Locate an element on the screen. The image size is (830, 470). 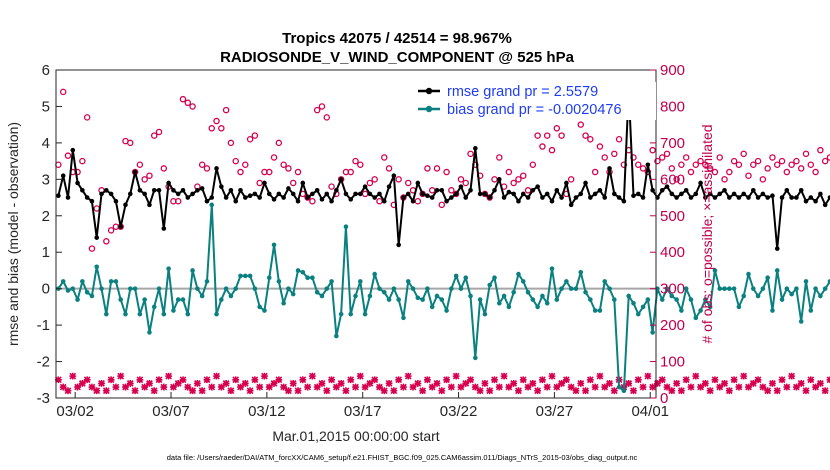
y-tick-left-label: 0 is located at coordinates (46, 289).